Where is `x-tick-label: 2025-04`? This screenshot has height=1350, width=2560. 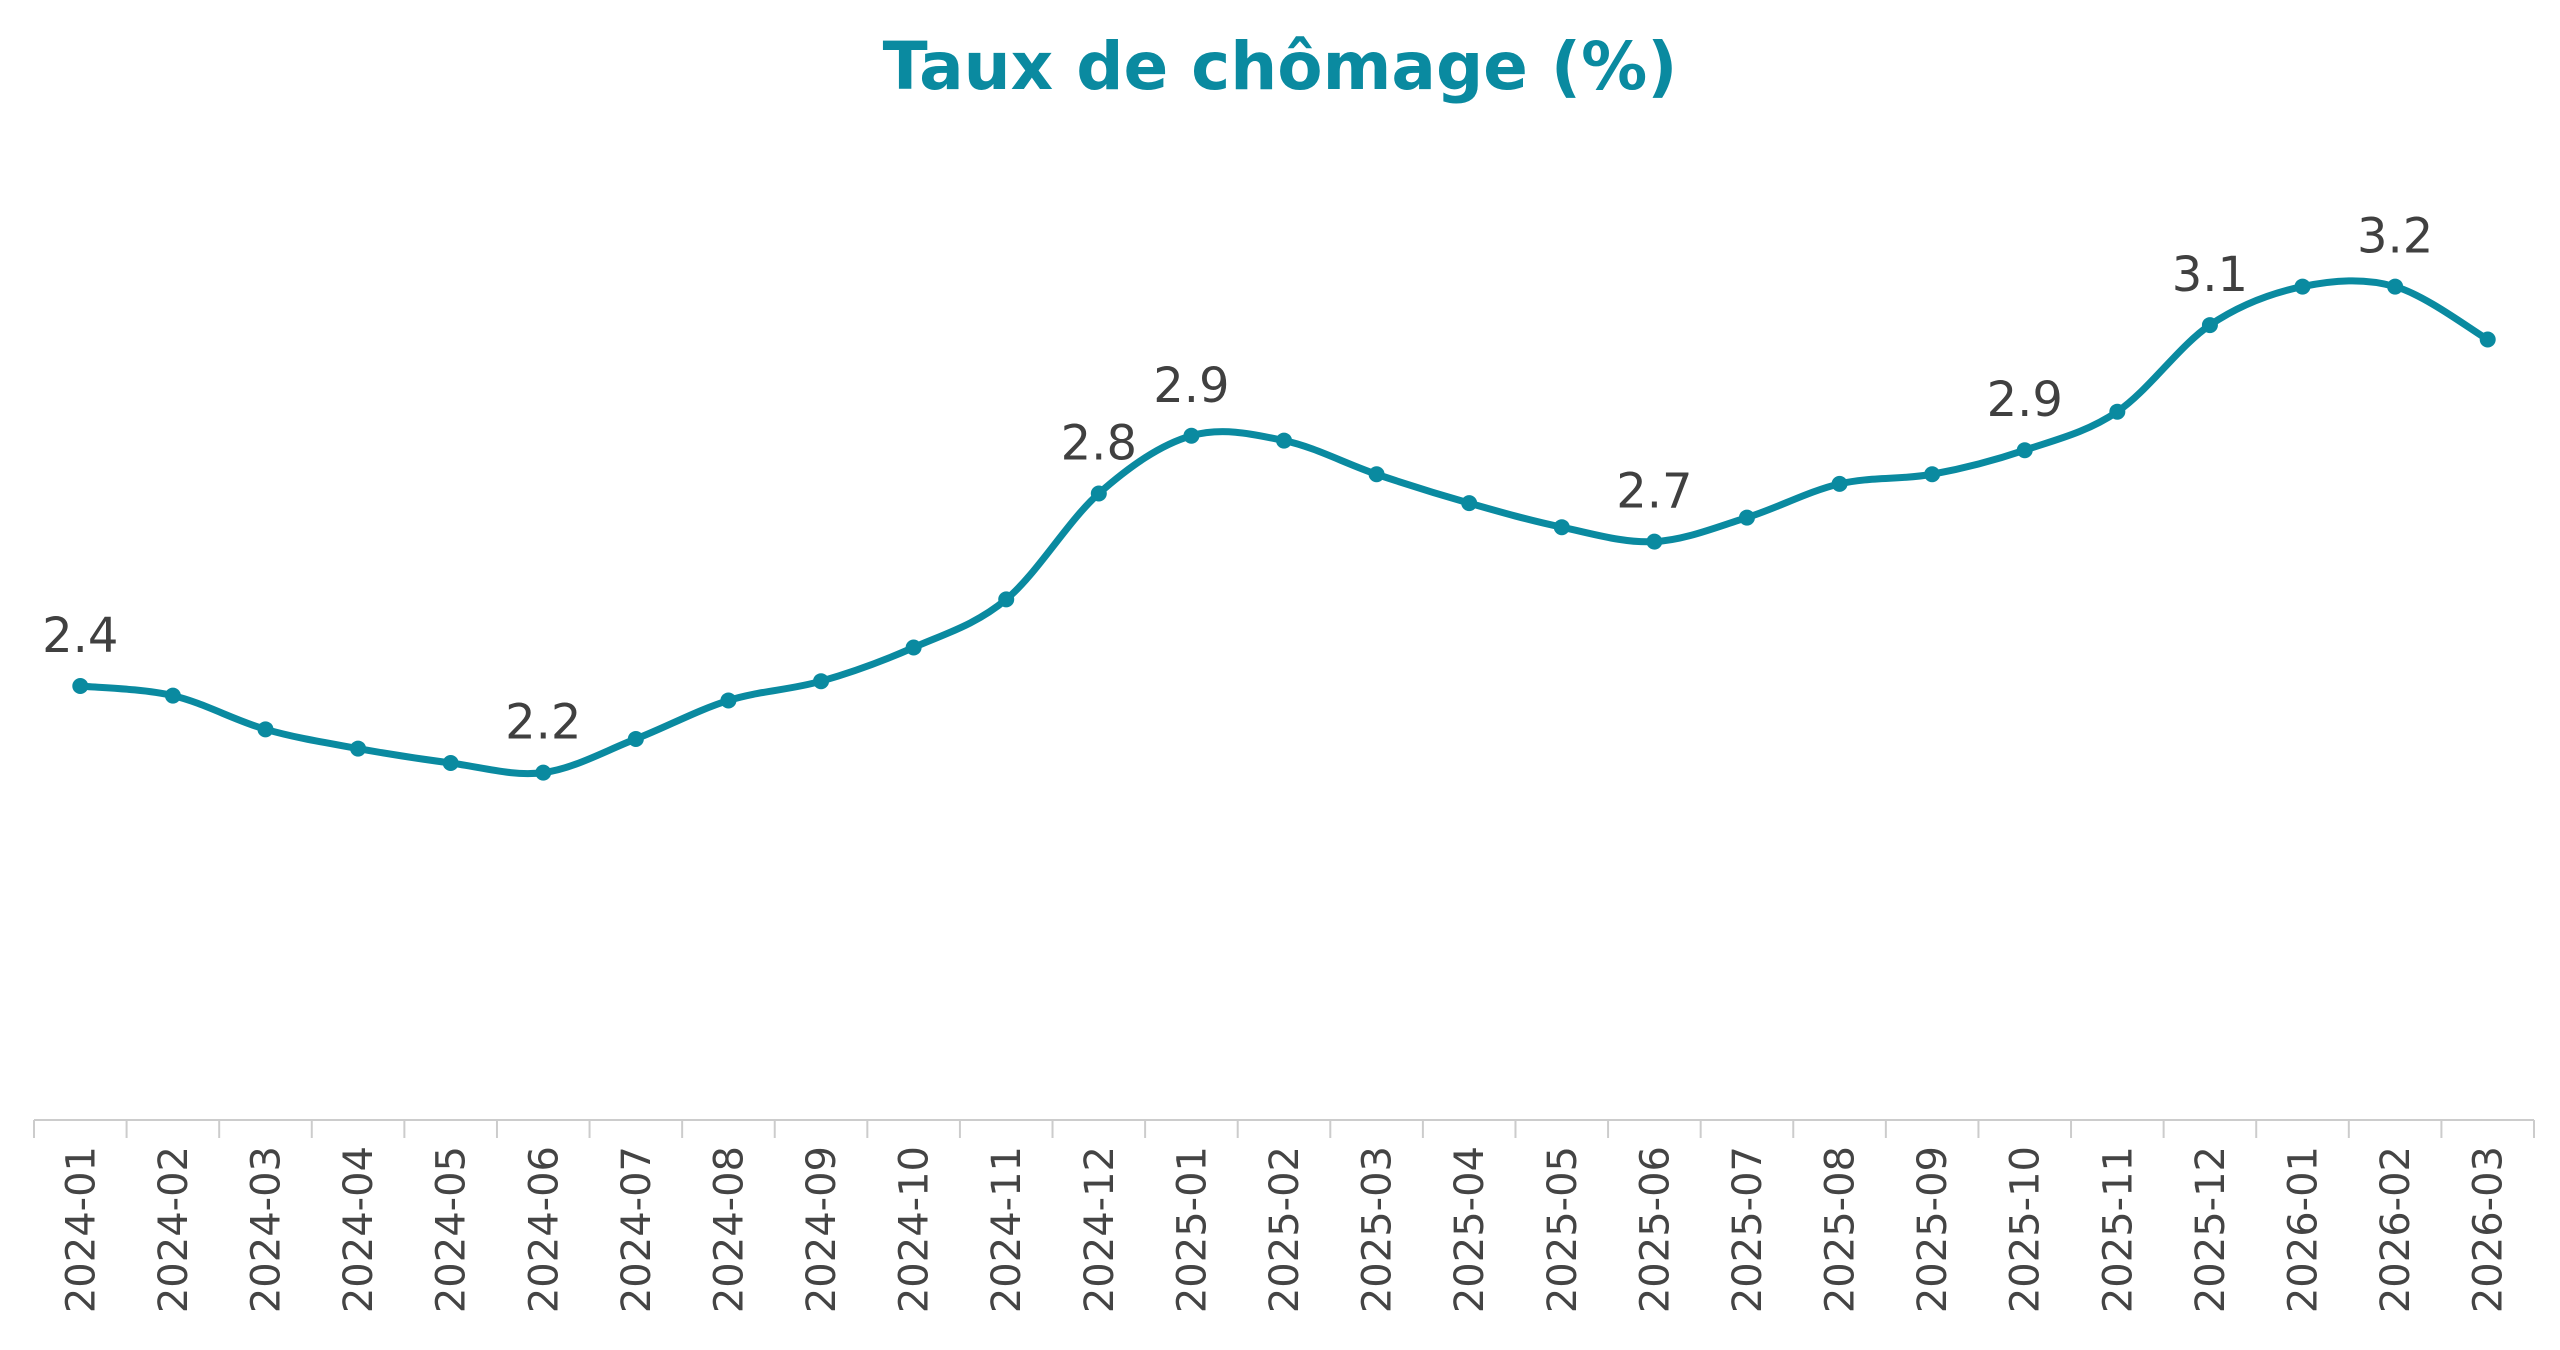 x-tick-label: 2025-04 is located at coordinates (1470, 1229).